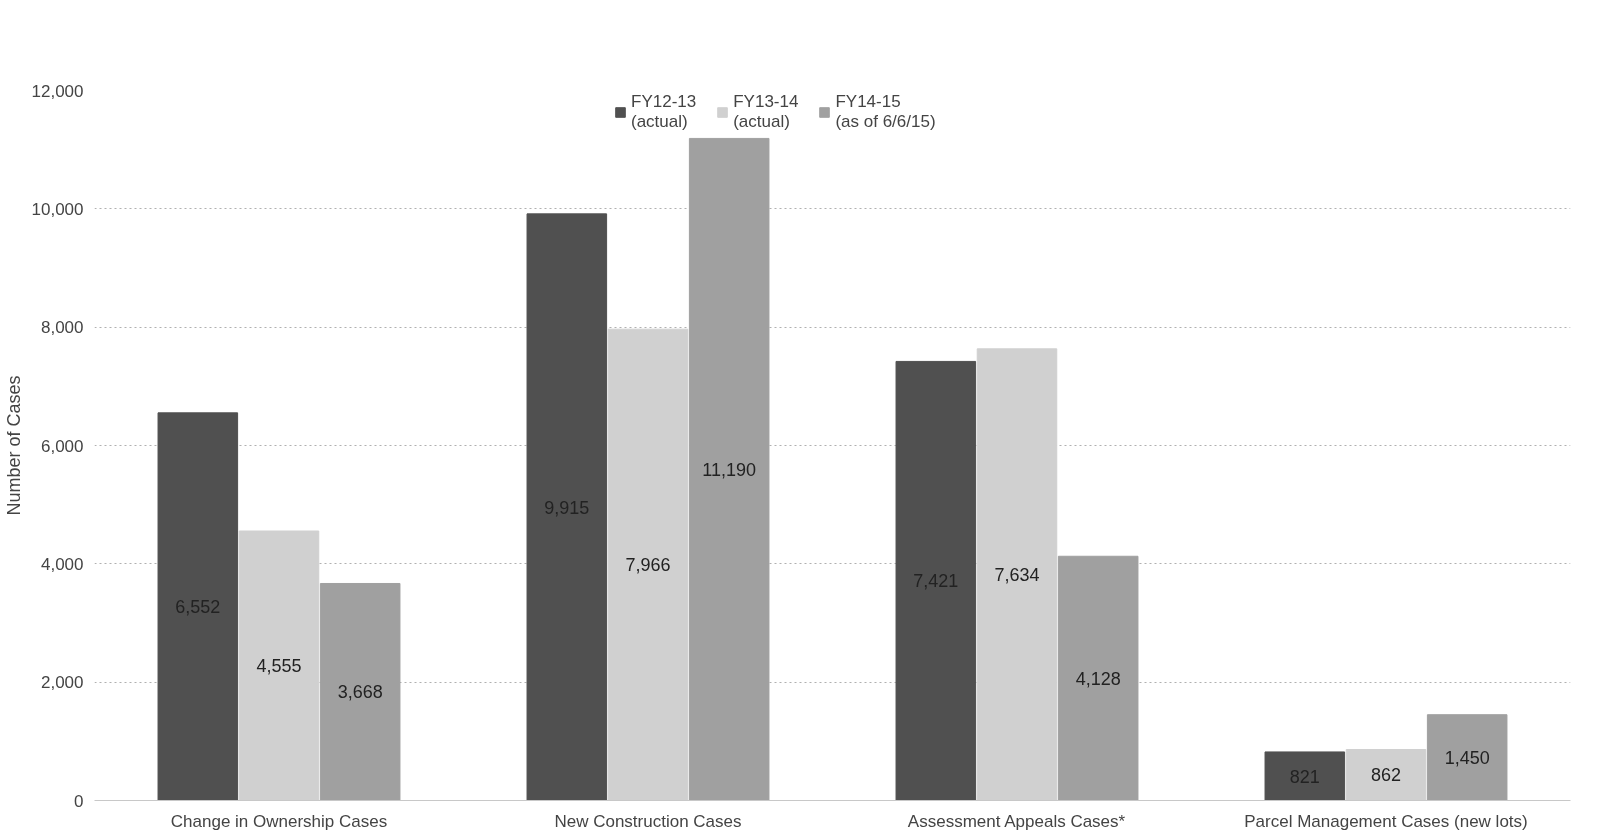 The image size is (1600, 833). What do you see at coordinates (648, 565) in the screenshot?
I see `text: 7,966` at bounding box center [648, 565].